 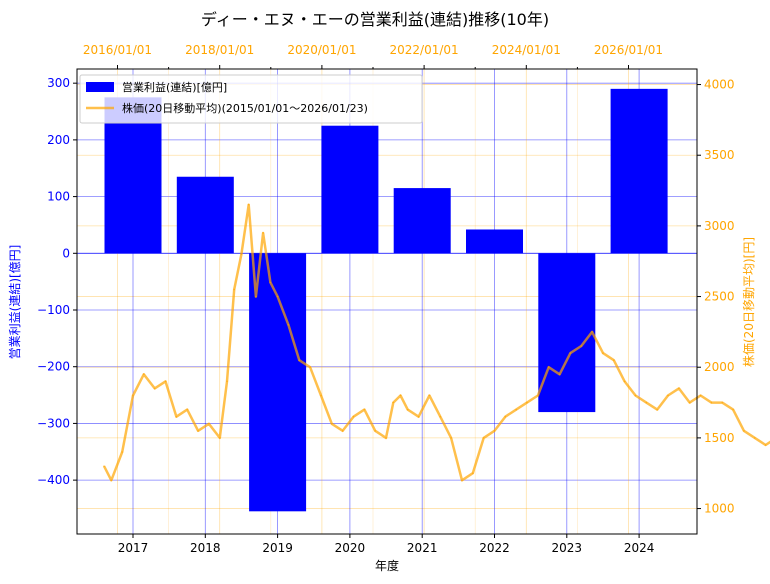 What do you see at coordinates (639, 548) in the screenshot?
I see `x-tick-label: 2024` at bounding box center [639, 548].